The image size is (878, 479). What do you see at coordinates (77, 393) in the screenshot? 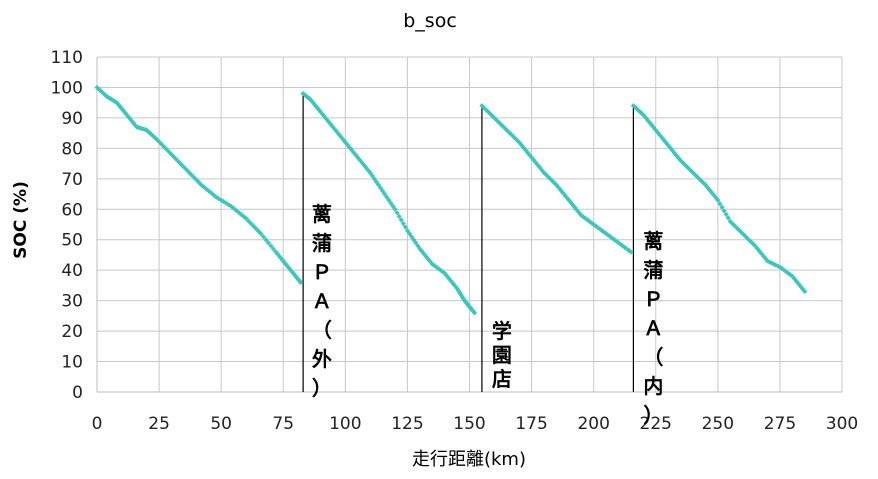
I see `y-tick-label: 0` at bounding box center [77, 393].